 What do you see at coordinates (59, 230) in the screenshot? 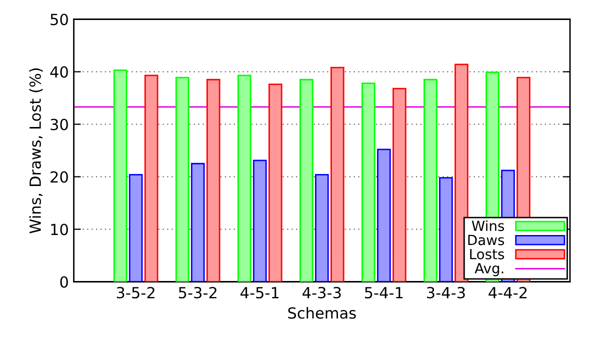
I see `y-tick-label: 10` at bounding box center [59, 230].